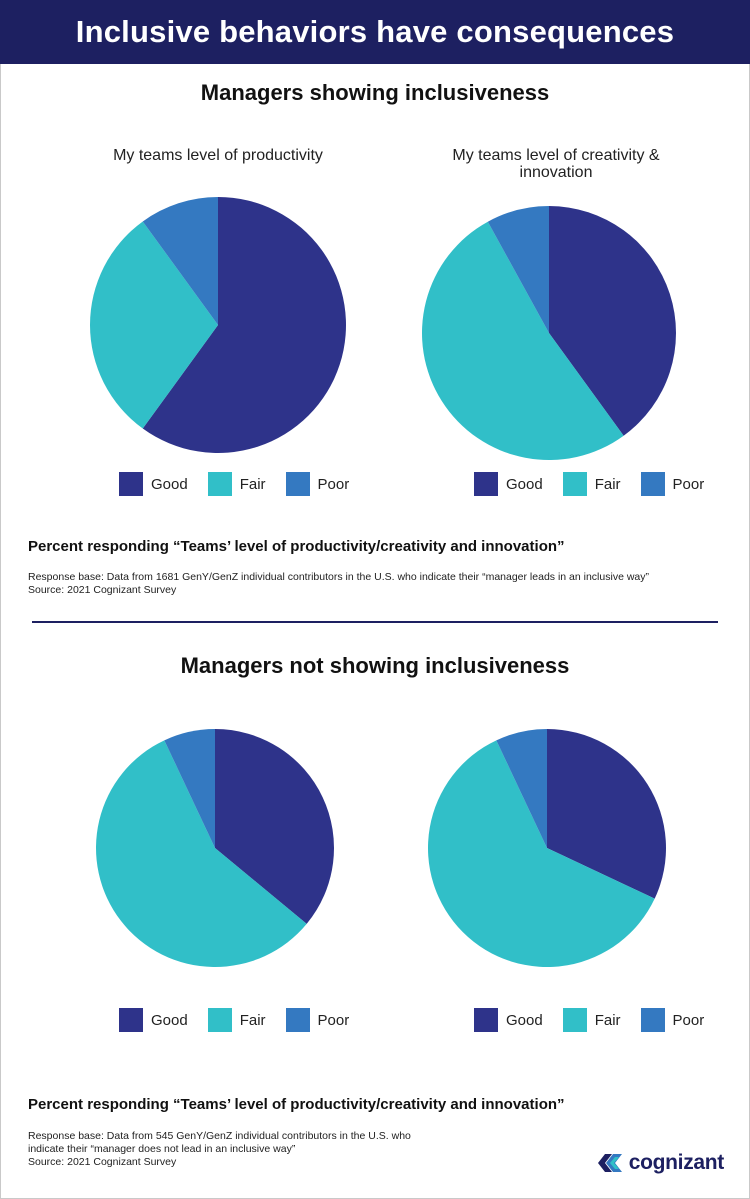  I want to click on cognizant-logo-icon, so click(609, 1163).